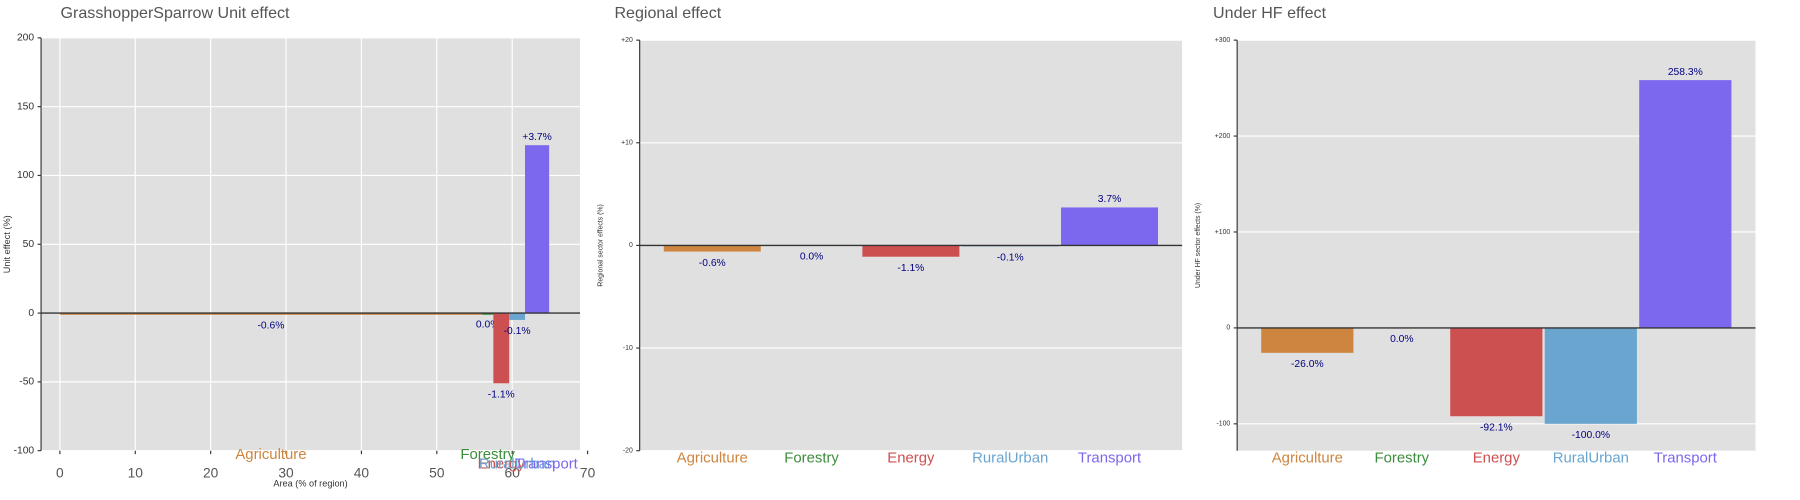  I want to click on x-tick-label: 40, so click(362, 472).